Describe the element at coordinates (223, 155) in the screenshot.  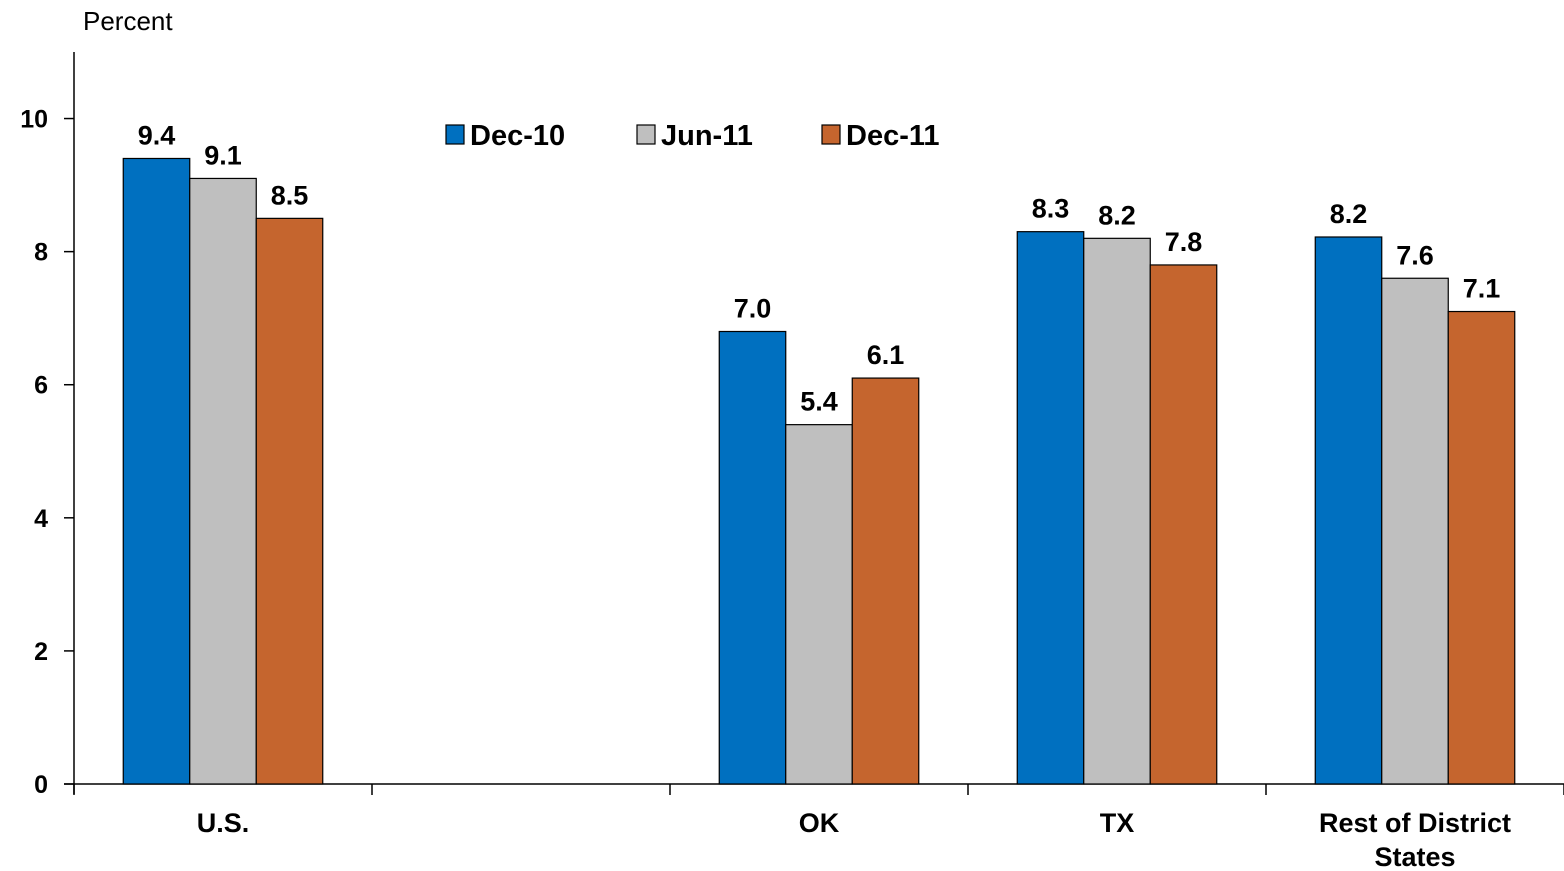
I see `data-label: 9.1` at that location.